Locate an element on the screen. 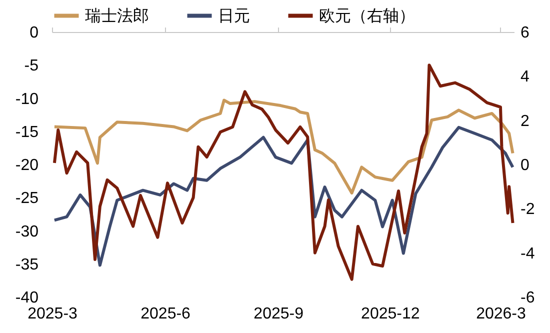 The width and height of the screenshot is (550, 333). legend-label: 日元 is located at coordinates (234, 16).